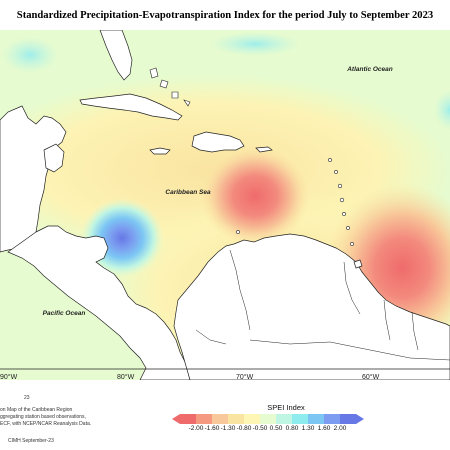  Describe the element at coordinates (228, 428) in the screenshot. I see `legend-tick-label: -1.30` at that location.